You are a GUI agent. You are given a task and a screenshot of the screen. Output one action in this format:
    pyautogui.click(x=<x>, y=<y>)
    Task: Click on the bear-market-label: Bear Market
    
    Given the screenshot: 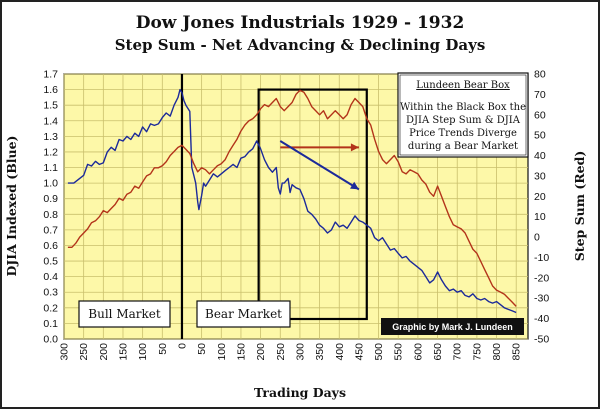 What is the action you would take?
    pyautogui.click(x=243, y=314)
    